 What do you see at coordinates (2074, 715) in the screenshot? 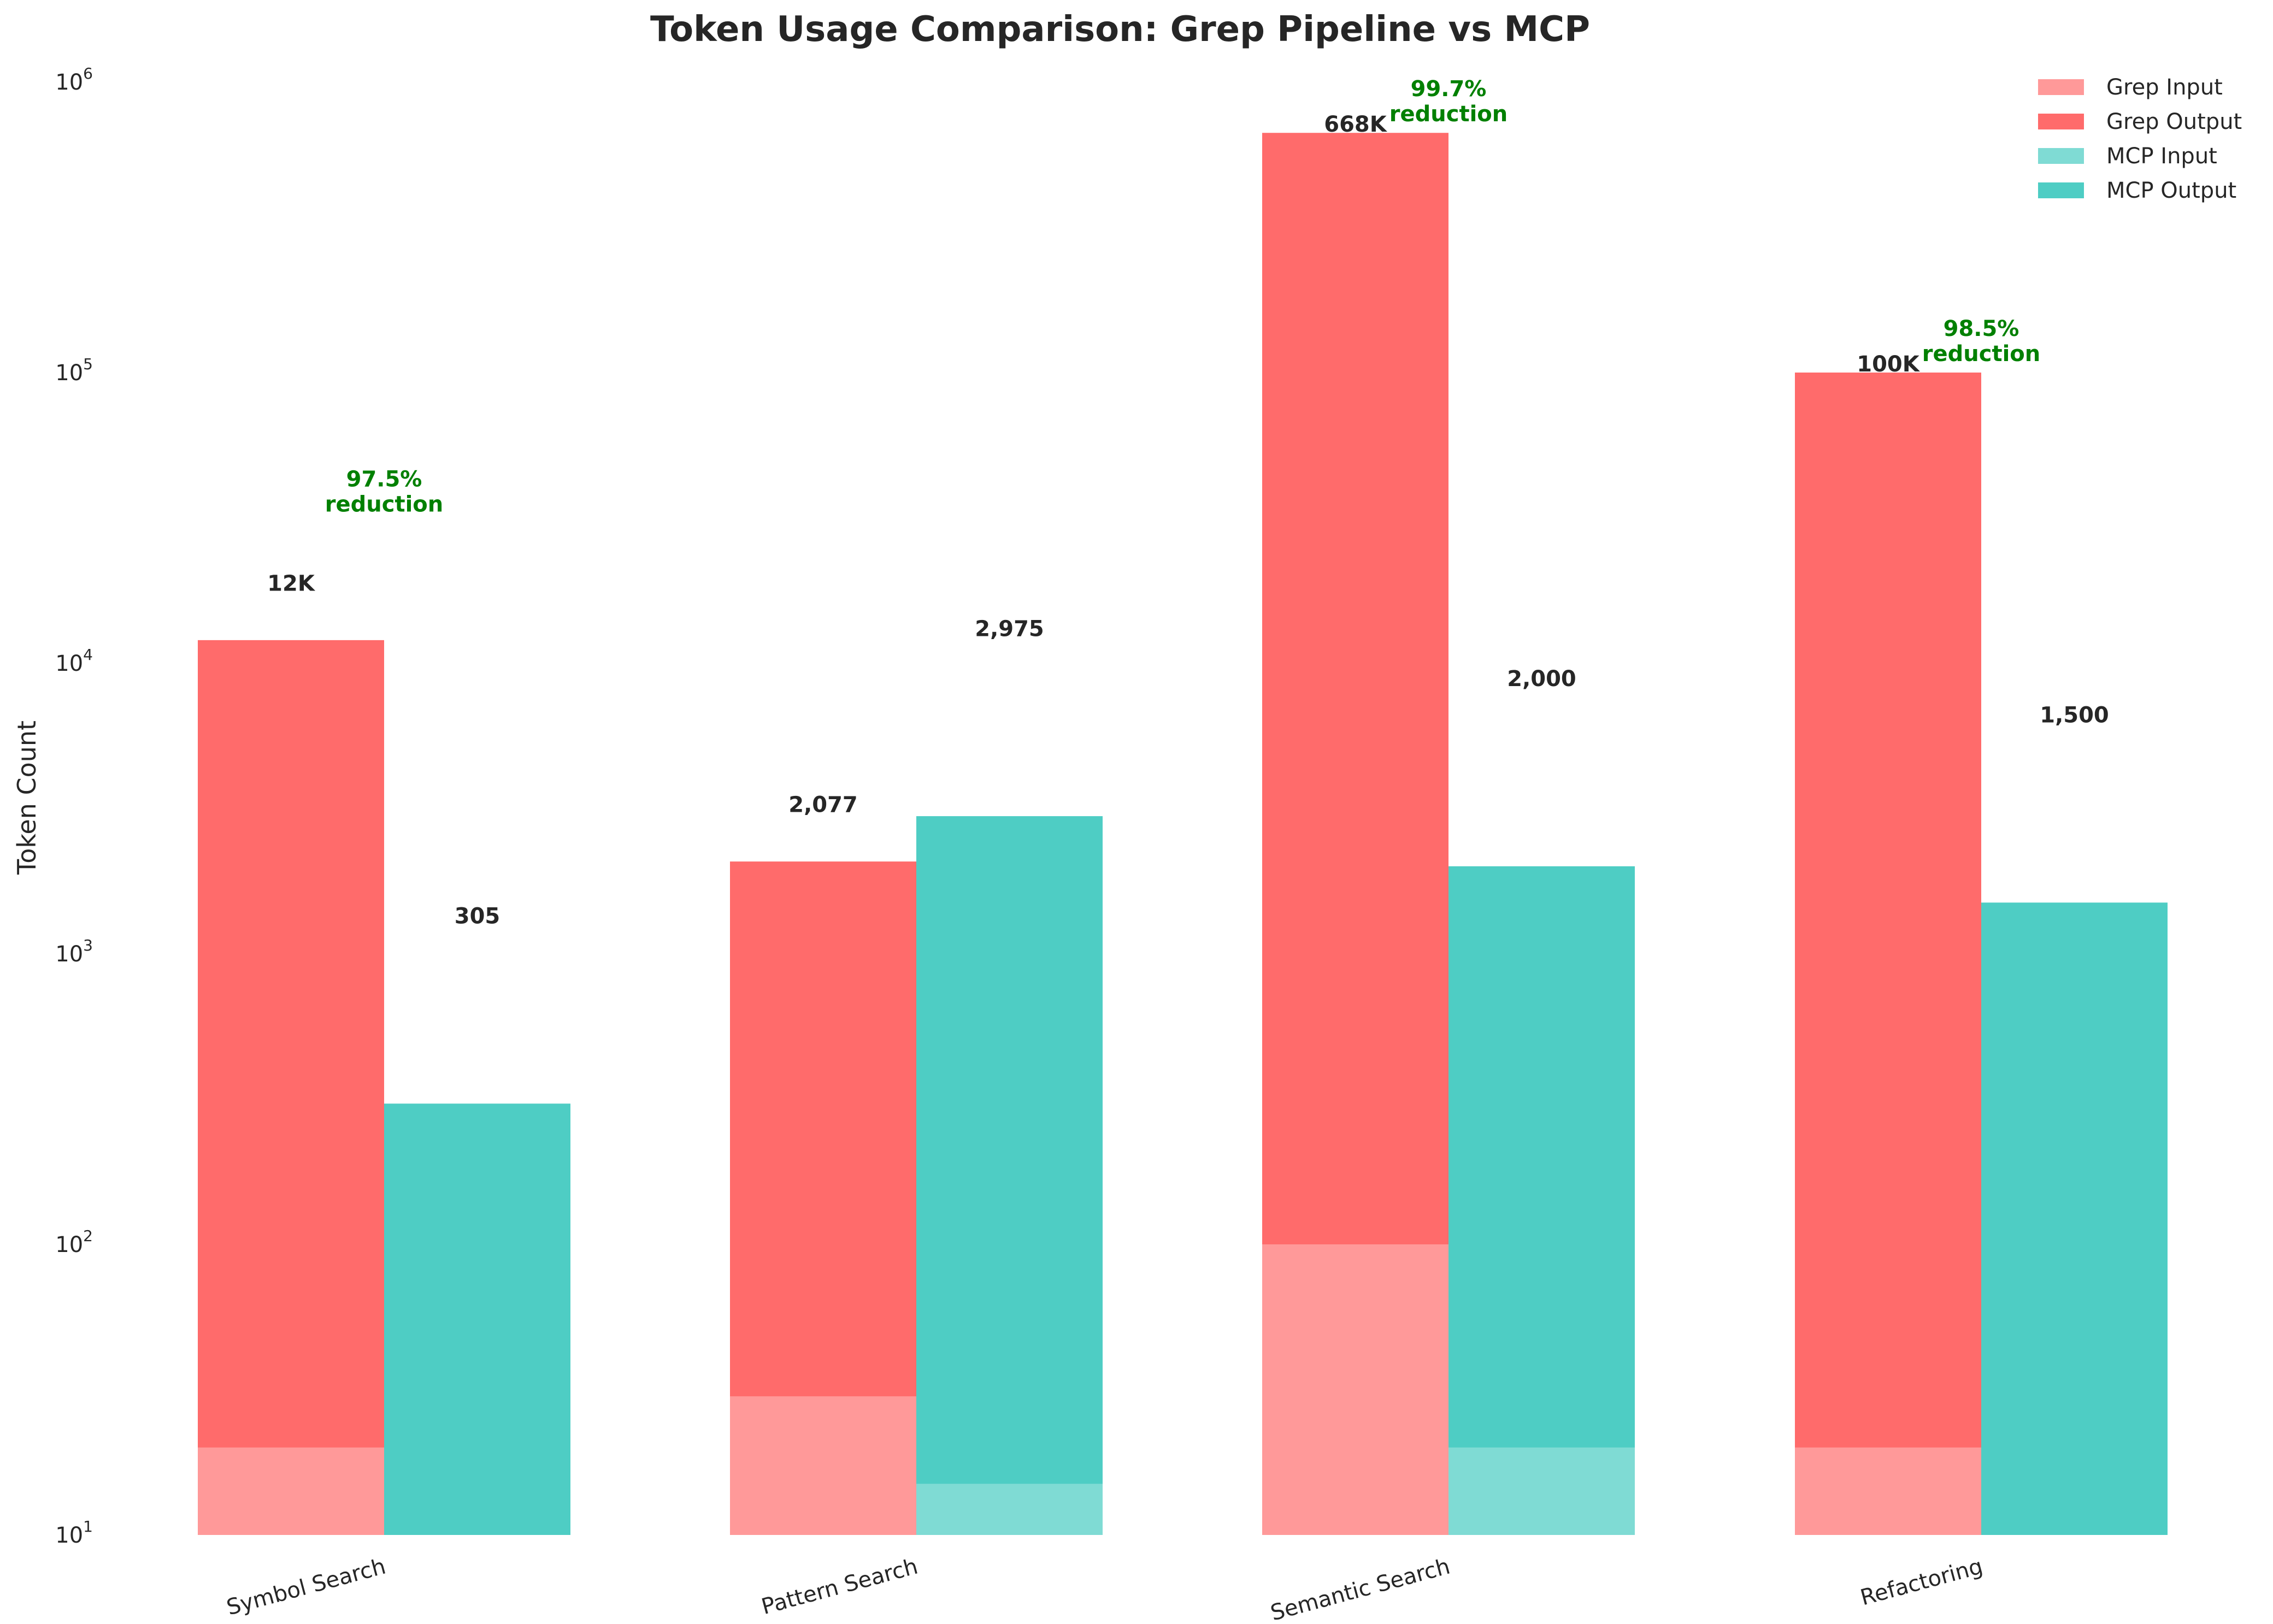
I see `mcp-total-label: 1,500` at bounding box center [2074, 715].